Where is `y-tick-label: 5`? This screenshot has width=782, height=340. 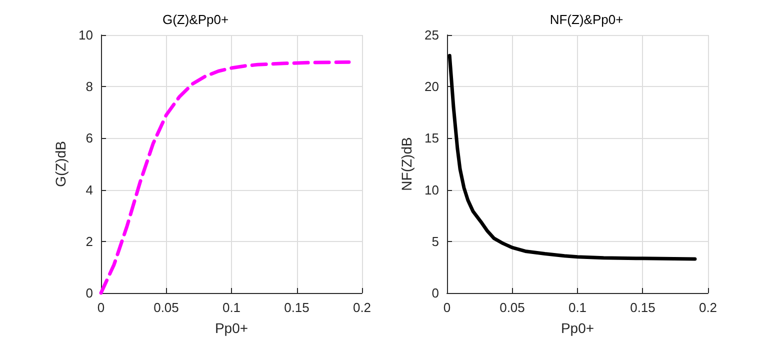 y-tick-label: 5 is located at coordinates (435, 241).